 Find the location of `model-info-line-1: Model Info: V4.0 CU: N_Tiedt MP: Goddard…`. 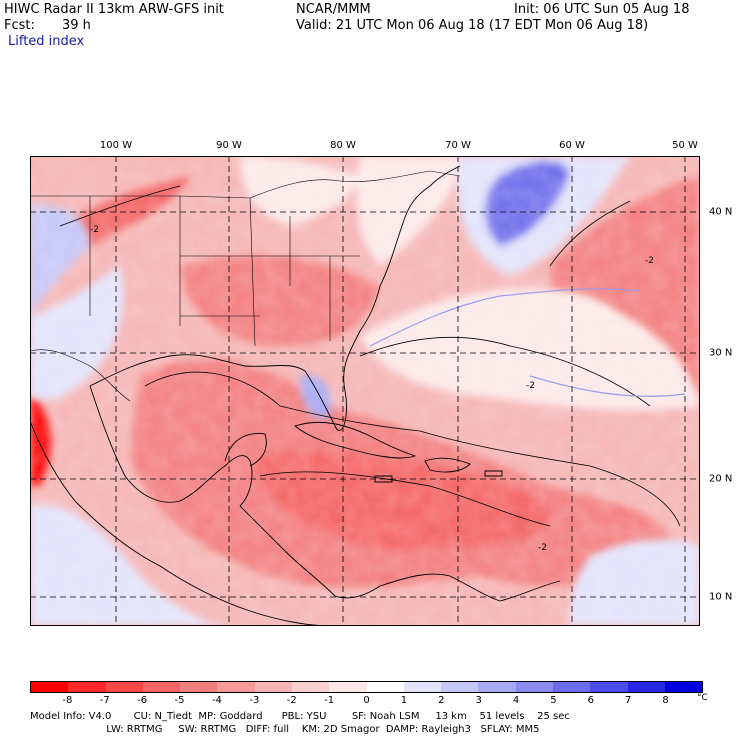

model-info-line-1: Model Info: V4.0 CU: N_Tiedt MP: Goddard… is located at coordinates (300, 716).